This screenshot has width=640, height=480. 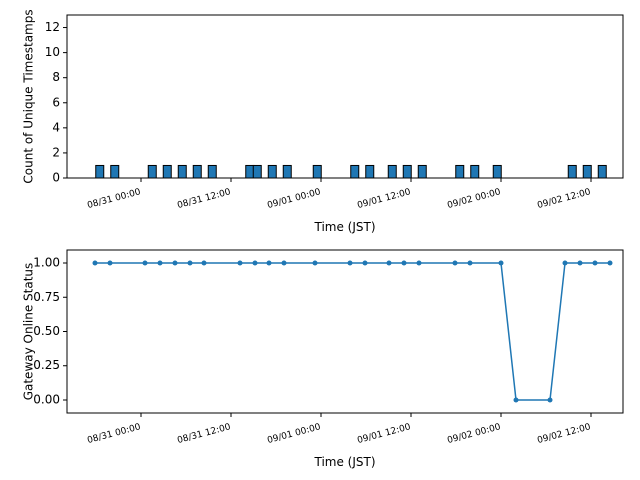 I want to click on y-axis-label: Gateway Online Status, so click(x=29, y=332).